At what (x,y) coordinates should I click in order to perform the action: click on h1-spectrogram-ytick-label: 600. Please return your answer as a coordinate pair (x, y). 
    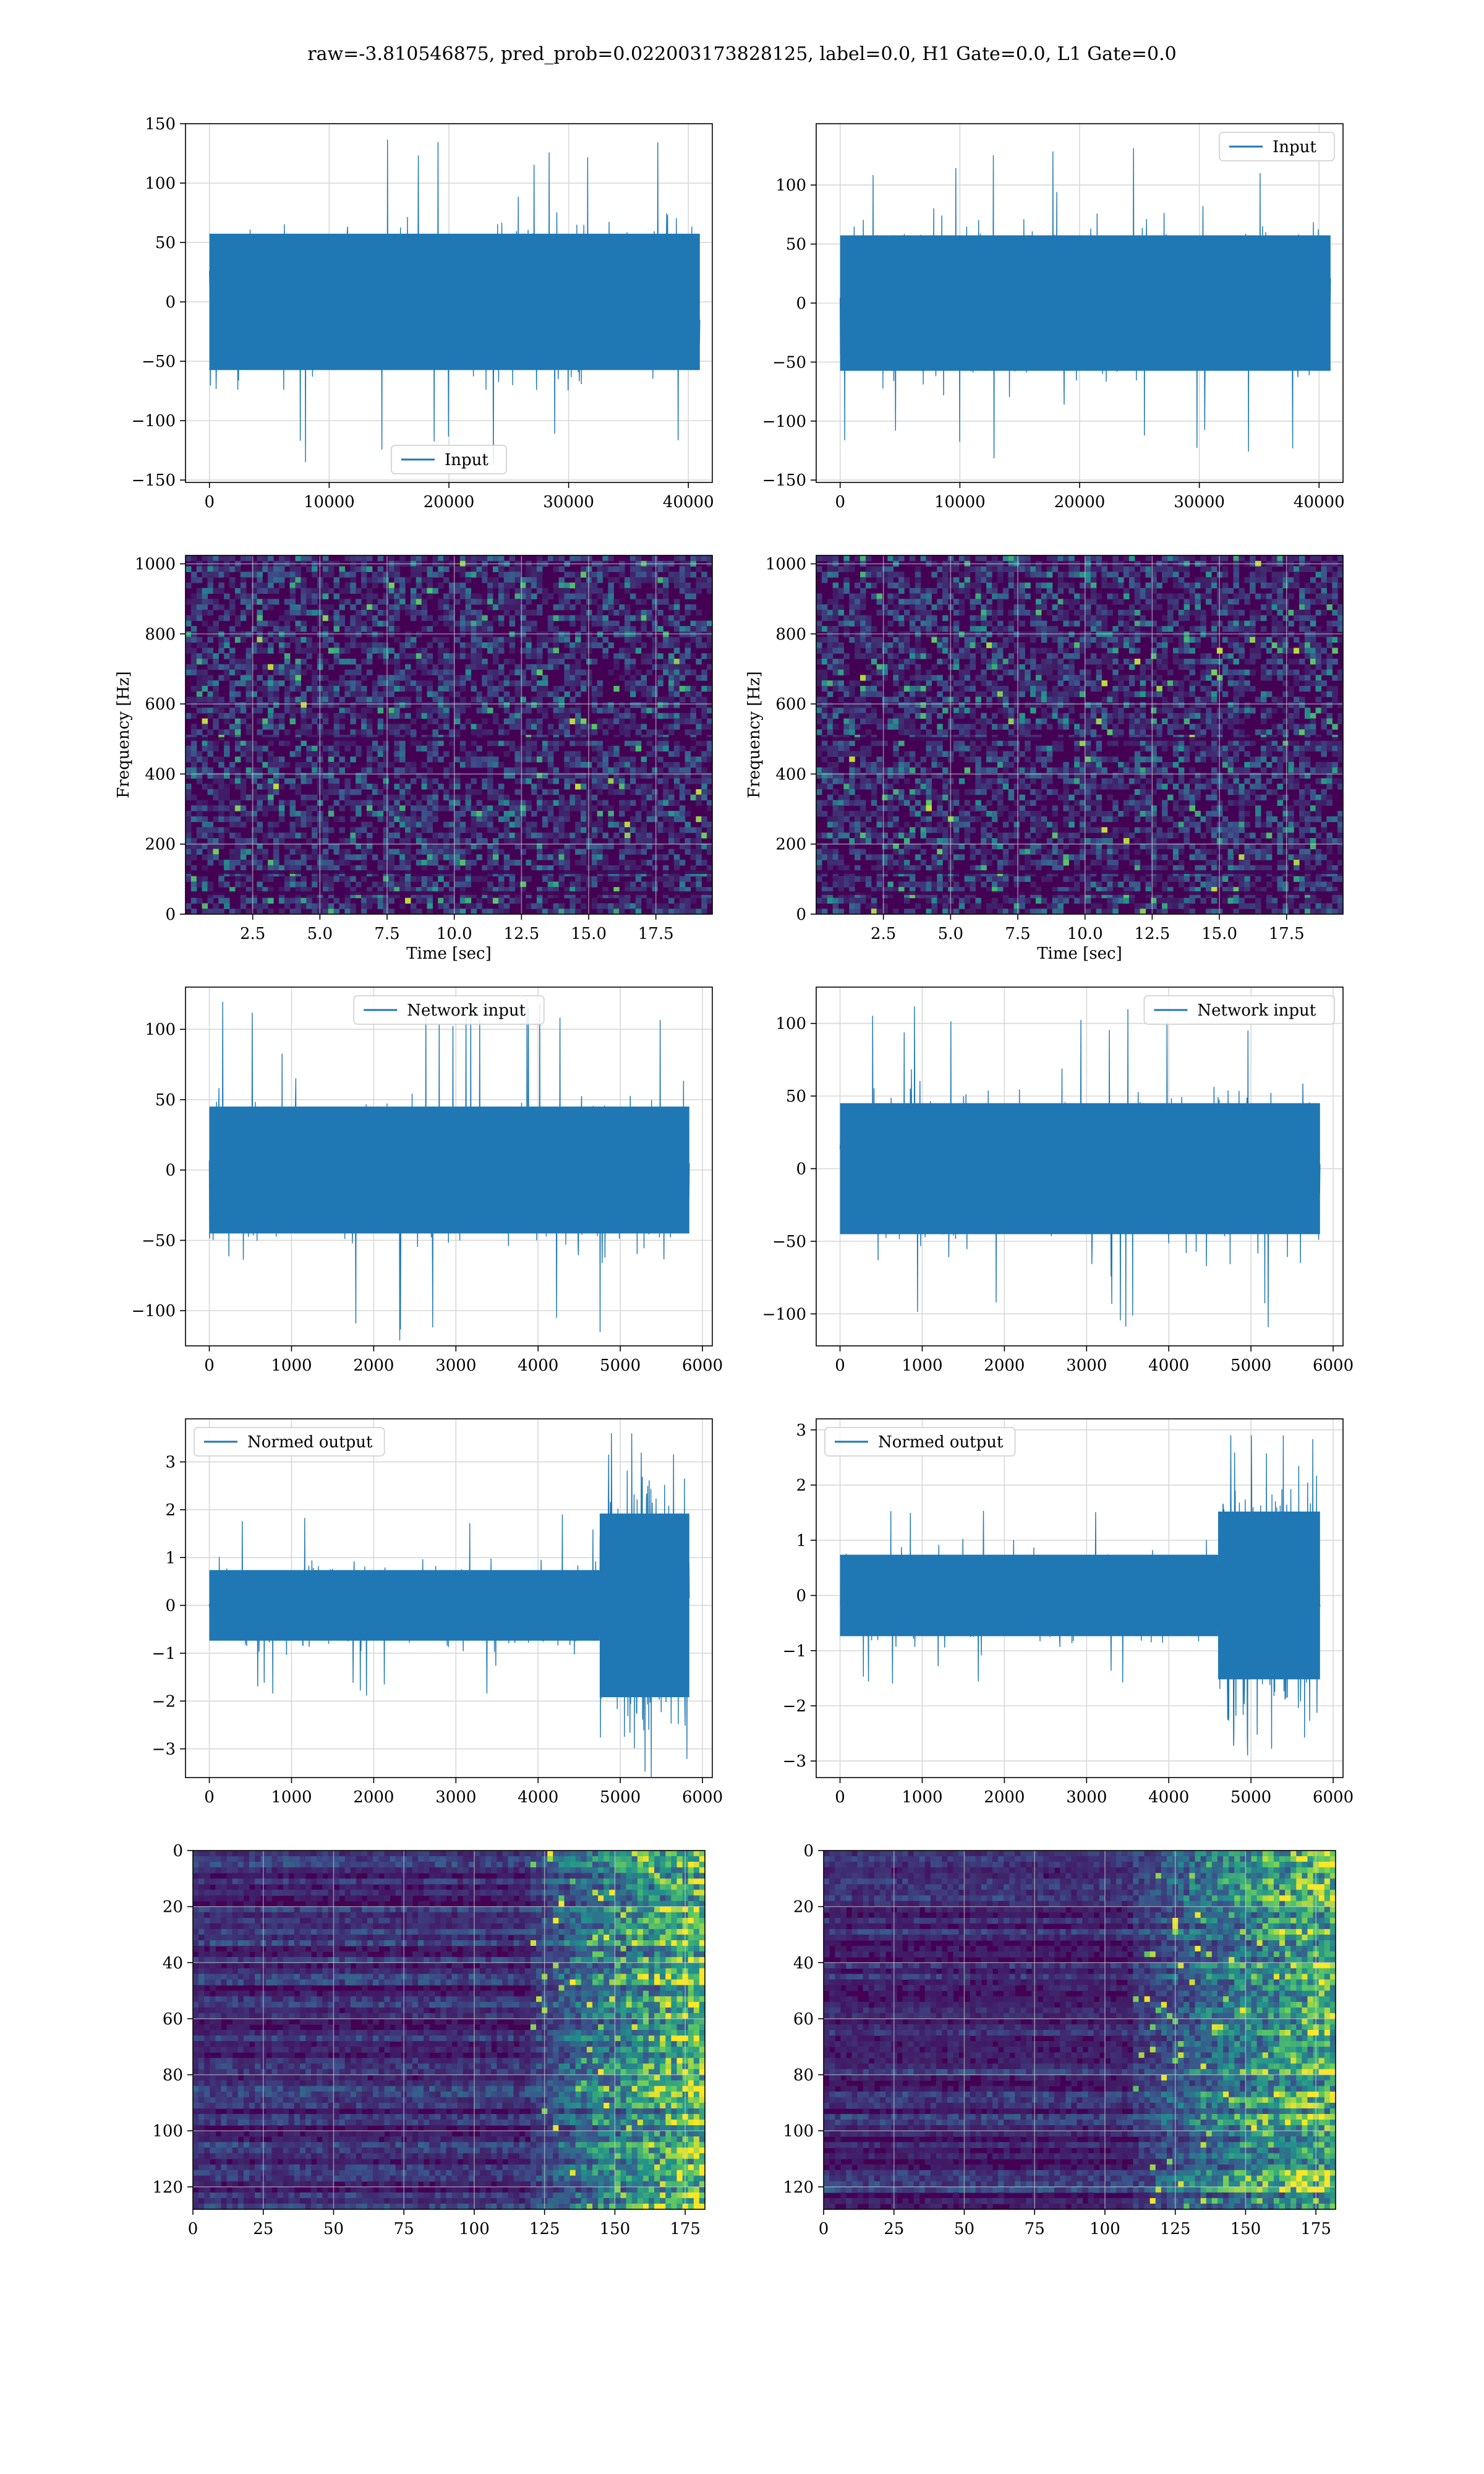
    Looking at the image, I should click on (160, 705).